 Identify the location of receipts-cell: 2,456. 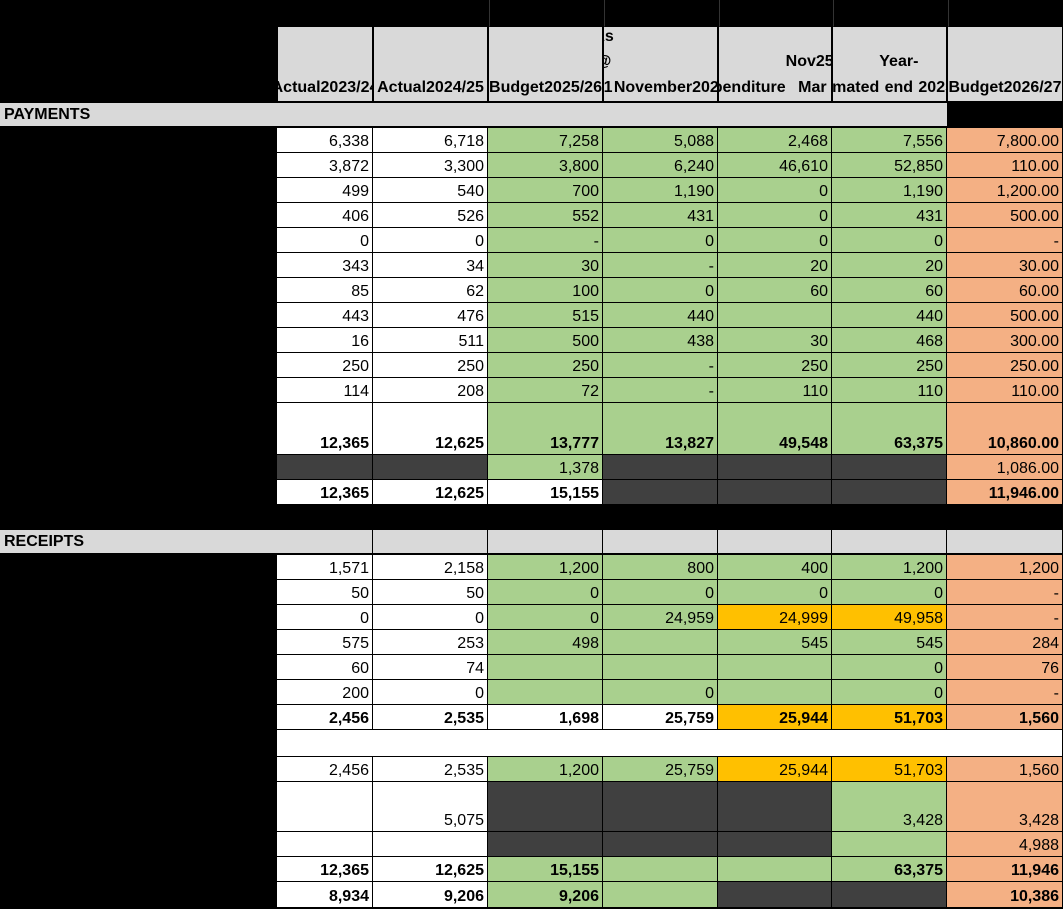
(325, 717).